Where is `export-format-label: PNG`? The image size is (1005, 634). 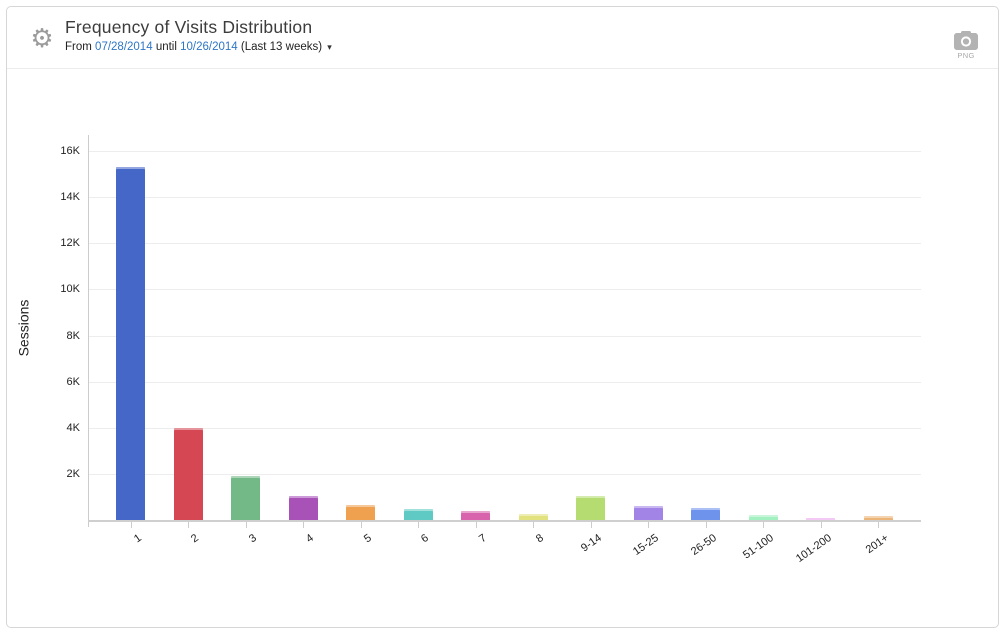
export-format-label: PNG is located at coordinates (966, 55).